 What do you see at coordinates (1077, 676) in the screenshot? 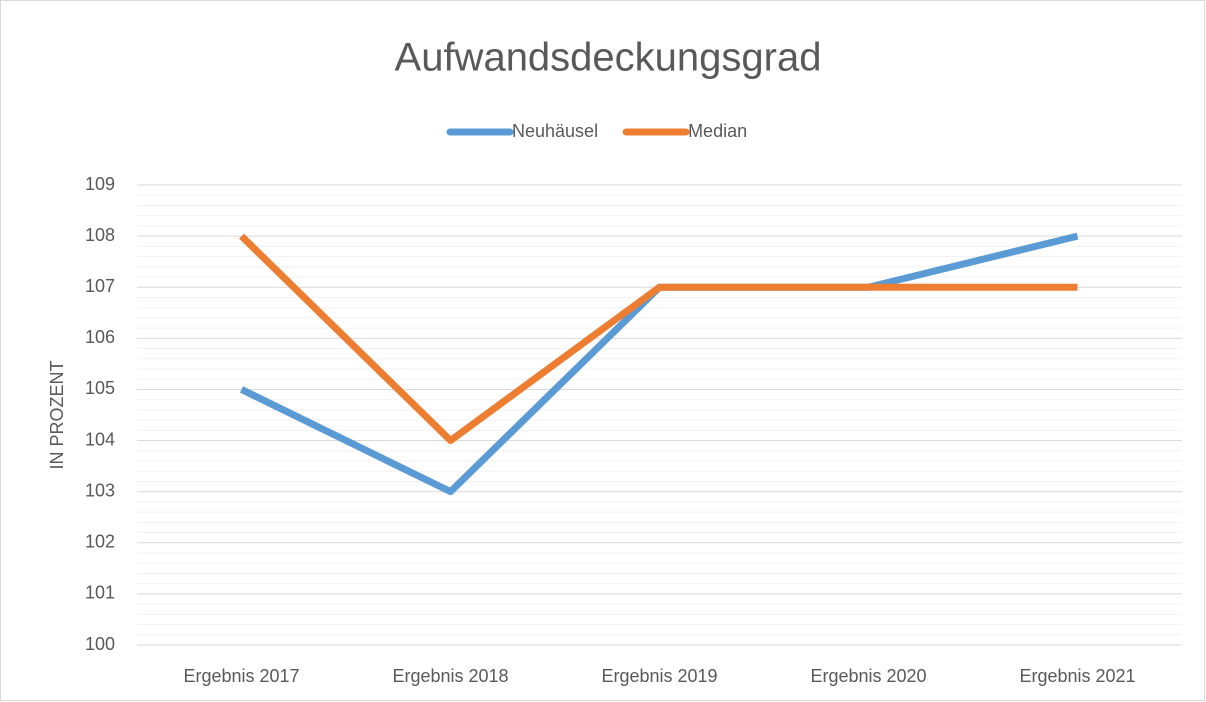
I see `x-tick-label: Ergebnis 2021` at bounding box center [1077, 676].